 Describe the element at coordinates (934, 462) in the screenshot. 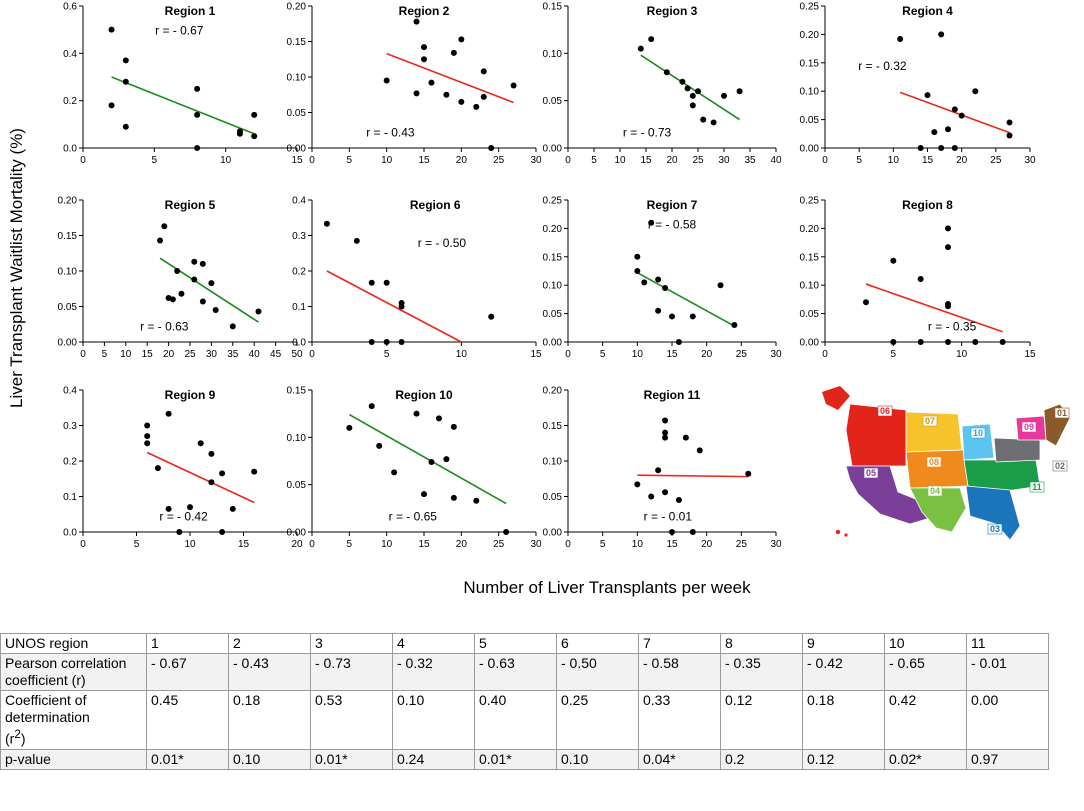

I see `region-label: 08` at that location.